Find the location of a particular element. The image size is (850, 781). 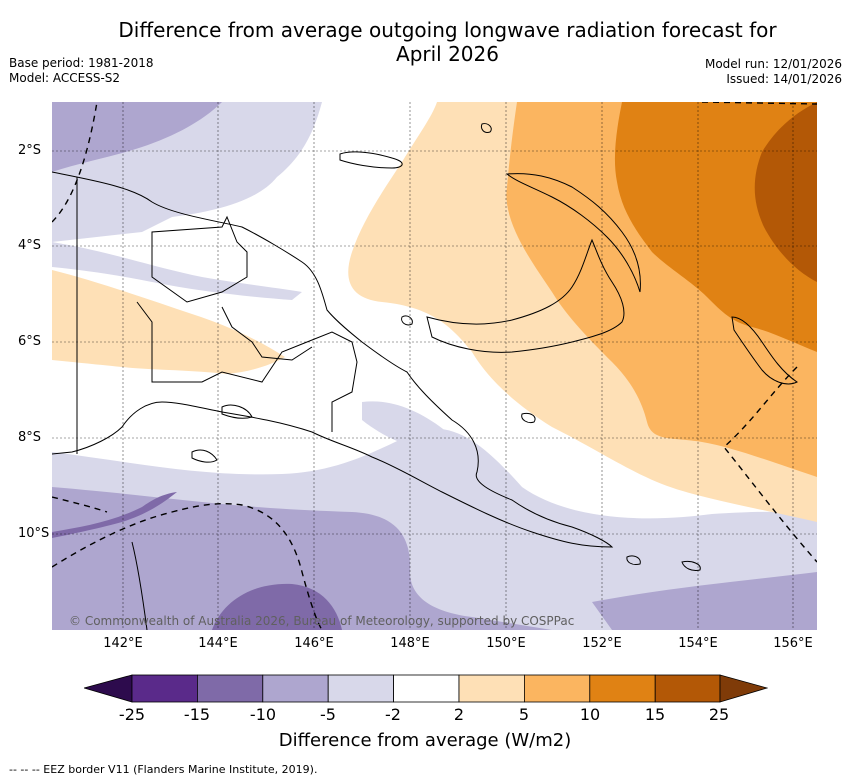

anomaly-plus15-east is located at coordinates (785, 192).